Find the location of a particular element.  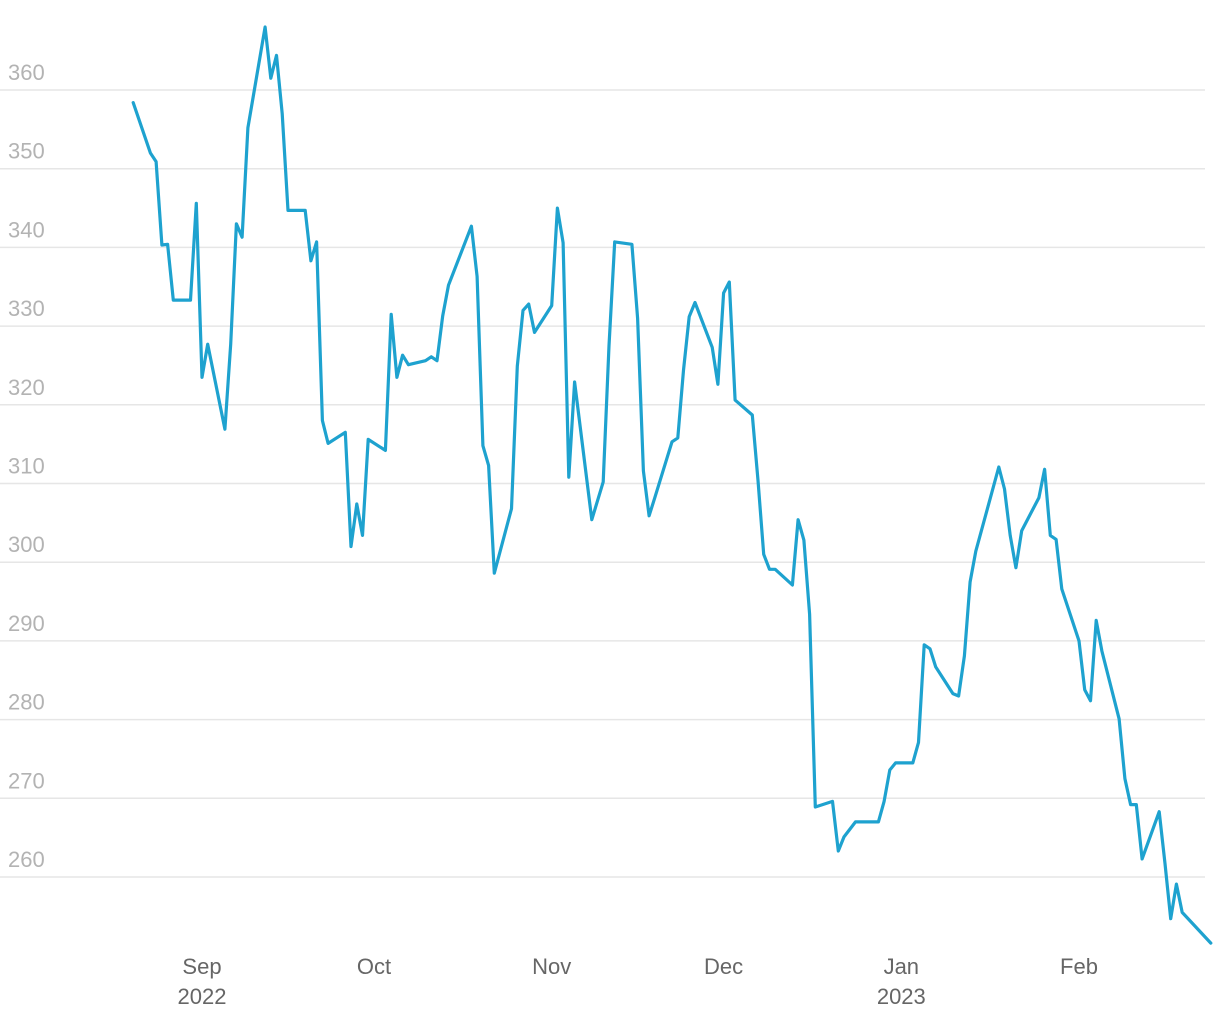

x-tick-year-2023: 2023 is located at coordinates (901, 996).